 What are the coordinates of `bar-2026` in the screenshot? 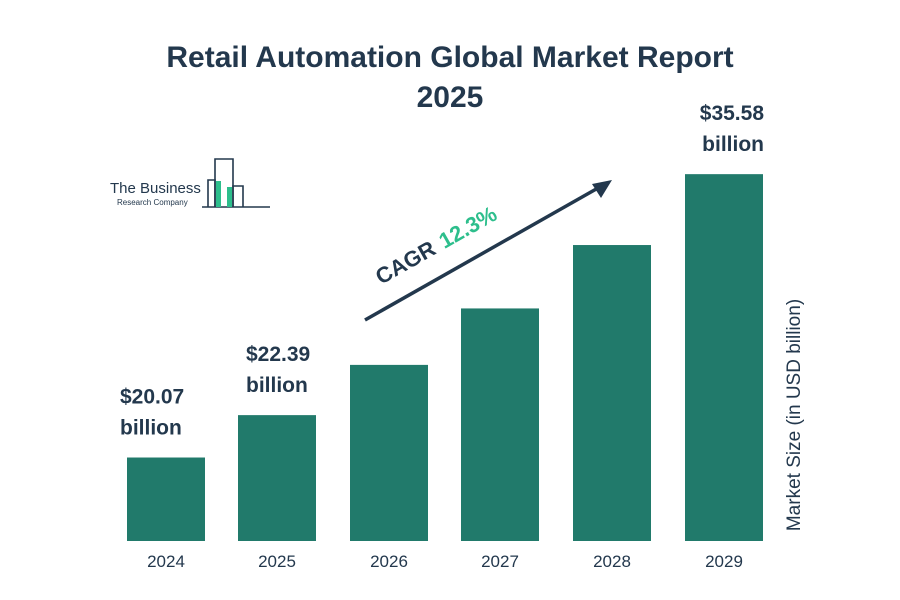 It's located at (389, 452).